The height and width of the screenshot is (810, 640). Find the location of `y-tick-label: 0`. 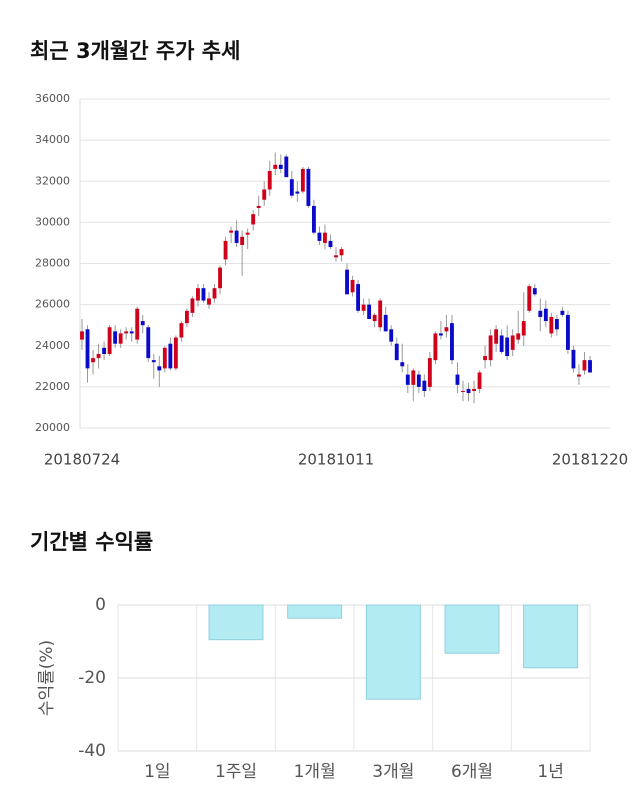

y-tick-label: 0 is located at coordinates (100, 605).